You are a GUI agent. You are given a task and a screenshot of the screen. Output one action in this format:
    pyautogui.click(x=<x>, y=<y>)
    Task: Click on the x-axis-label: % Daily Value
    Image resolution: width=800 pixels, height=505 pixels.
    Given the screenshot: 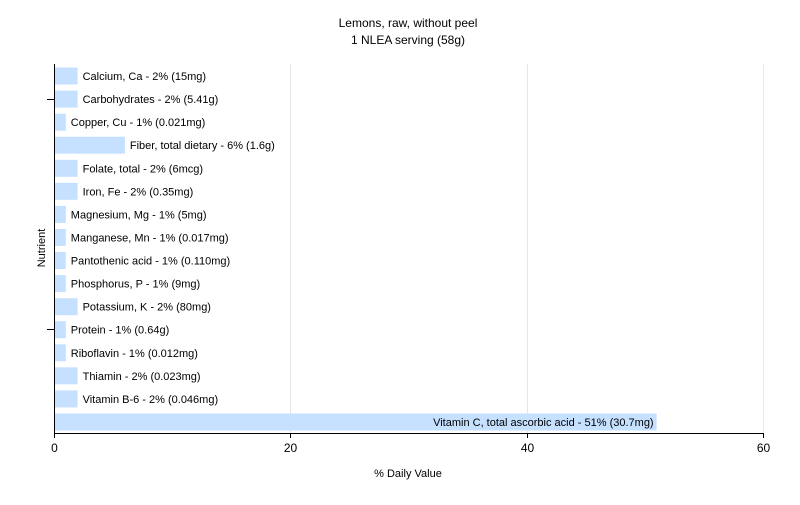 What is the action you would take?
    pyautogui.click(x=408, y=474)
    